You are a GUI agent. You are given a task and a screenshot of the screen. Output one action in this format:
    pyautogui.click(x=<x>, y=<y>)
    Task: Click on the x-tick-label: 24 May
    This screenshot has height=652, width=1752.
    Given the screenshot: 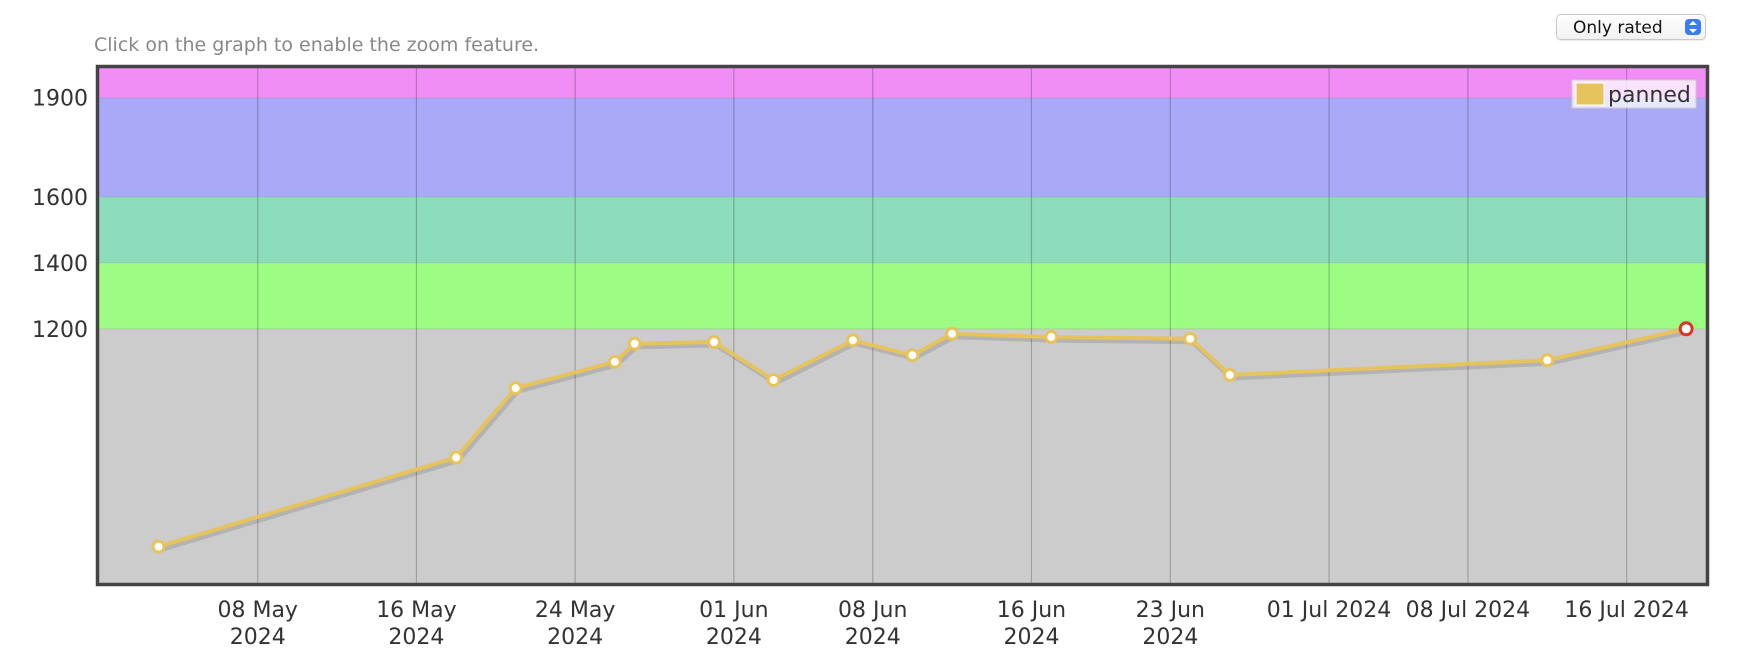 What is the action you would take?
    pyautogui.click(x=575, y=610)
    